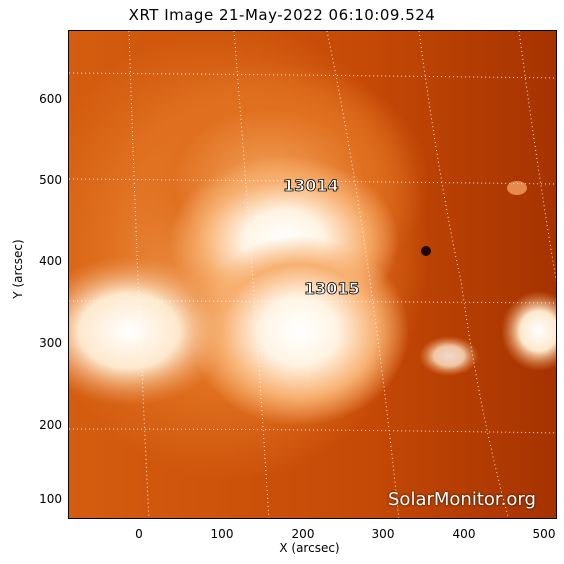 The height and width of the screenshot is (564, 564). What do you see at coordinates (544, 534) in the screenshot?
I see `x-tick-label: 500` at bounding box center [544, 534].